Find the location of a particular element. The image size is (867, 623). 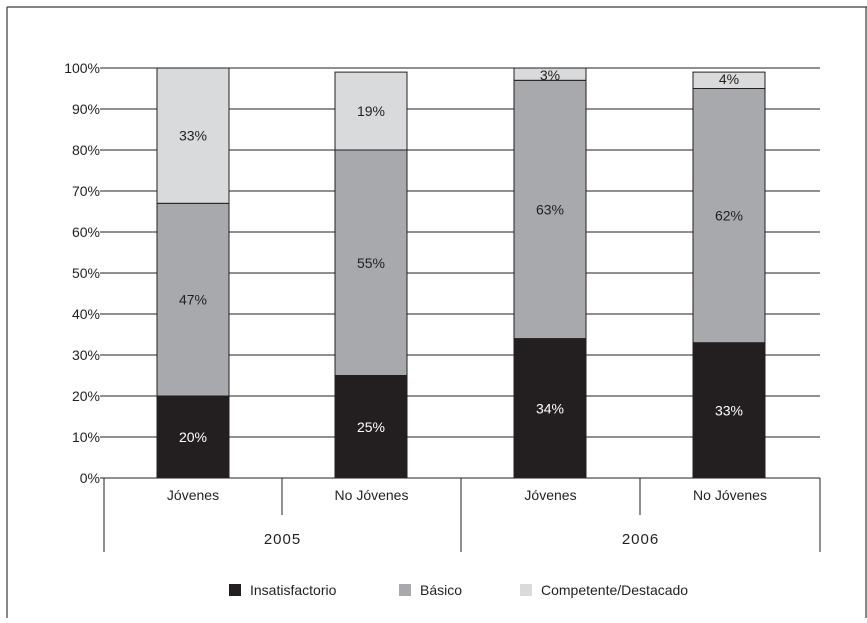

bar-data-label: 25% is located at coordinates (371, 427).